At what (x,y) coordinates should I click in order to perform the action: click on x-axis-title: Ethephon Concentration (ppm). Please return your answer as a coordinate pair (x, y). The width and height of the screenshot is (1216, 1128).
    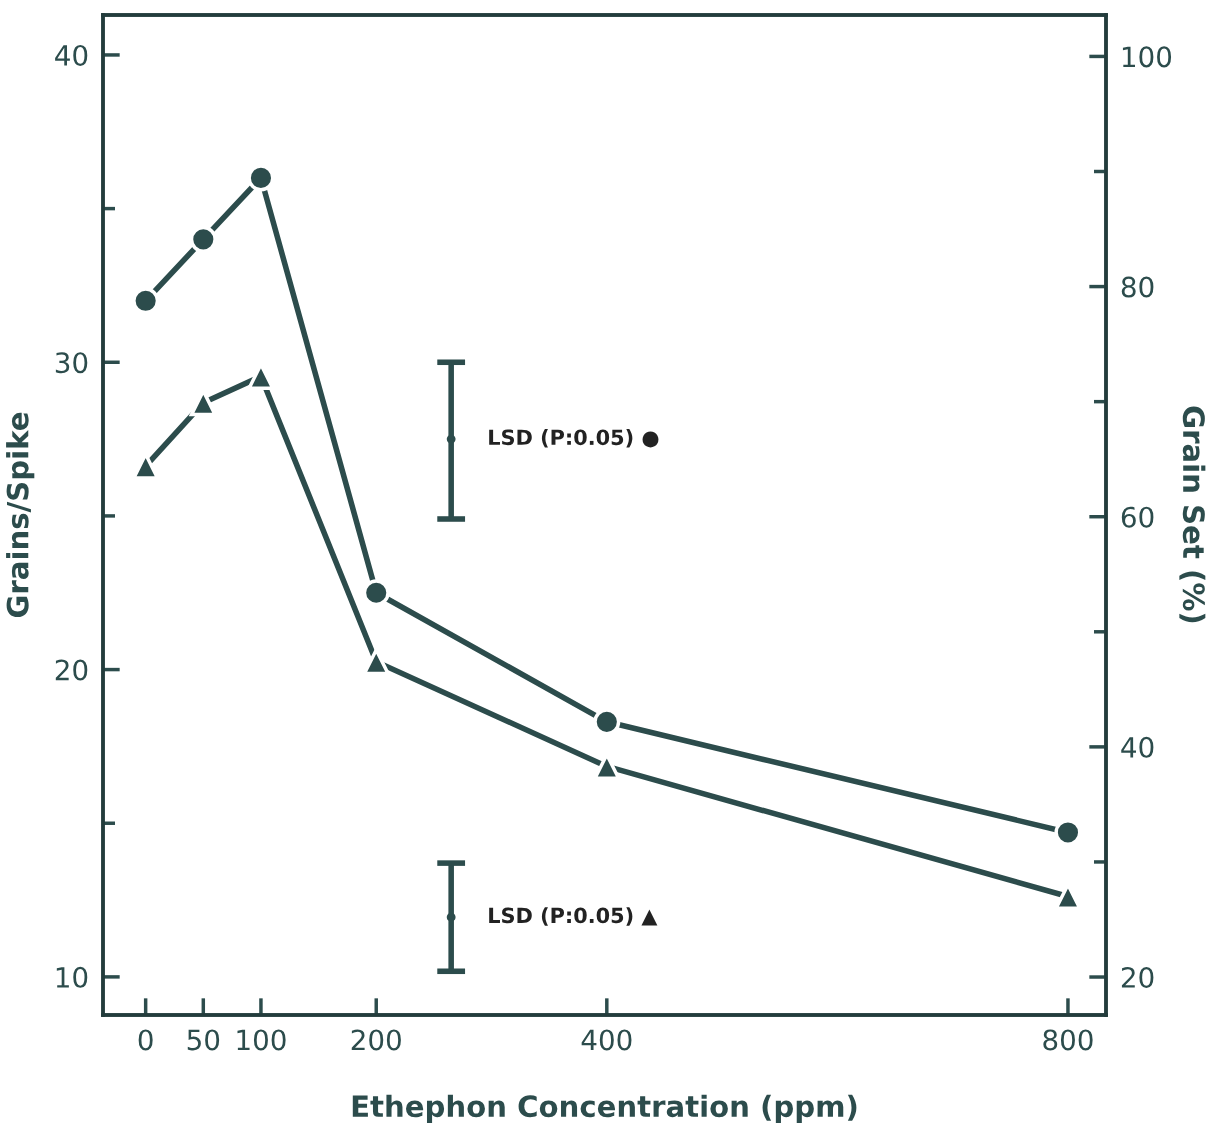
    Looking at the image, I should click on (604, 1108).